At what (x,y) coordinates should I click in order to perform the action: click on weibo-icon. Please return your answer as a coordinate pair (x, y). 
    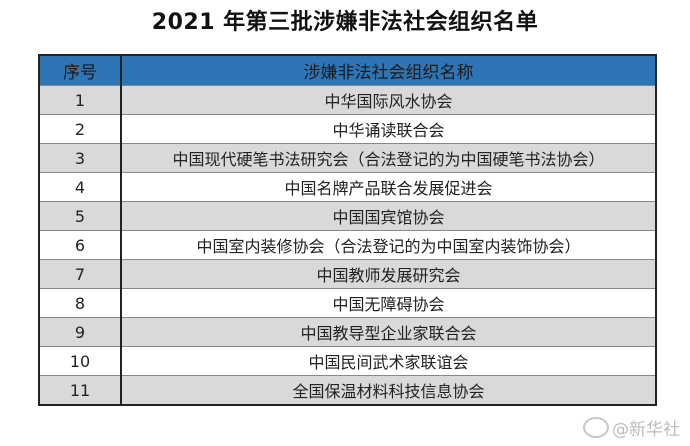
    Looking at the image, I should click on (596, 427).